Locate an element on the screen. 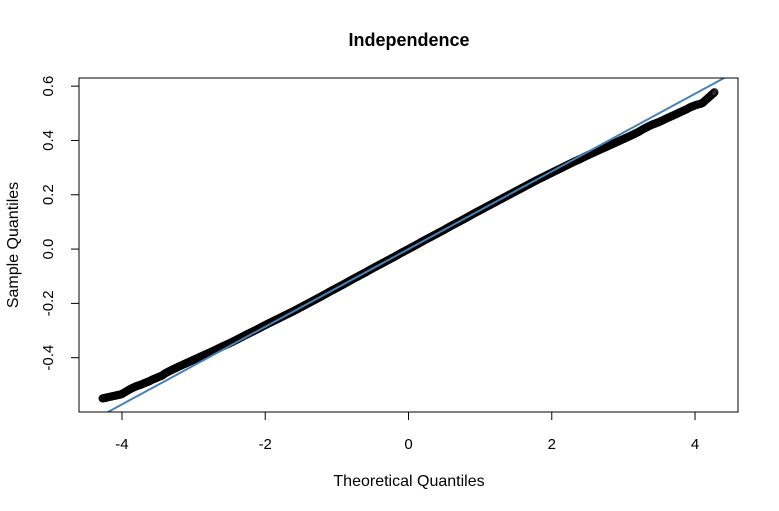 This screenshot has height=511, width=779. x-tick-label: 4 is located at coordinates (695, 444).